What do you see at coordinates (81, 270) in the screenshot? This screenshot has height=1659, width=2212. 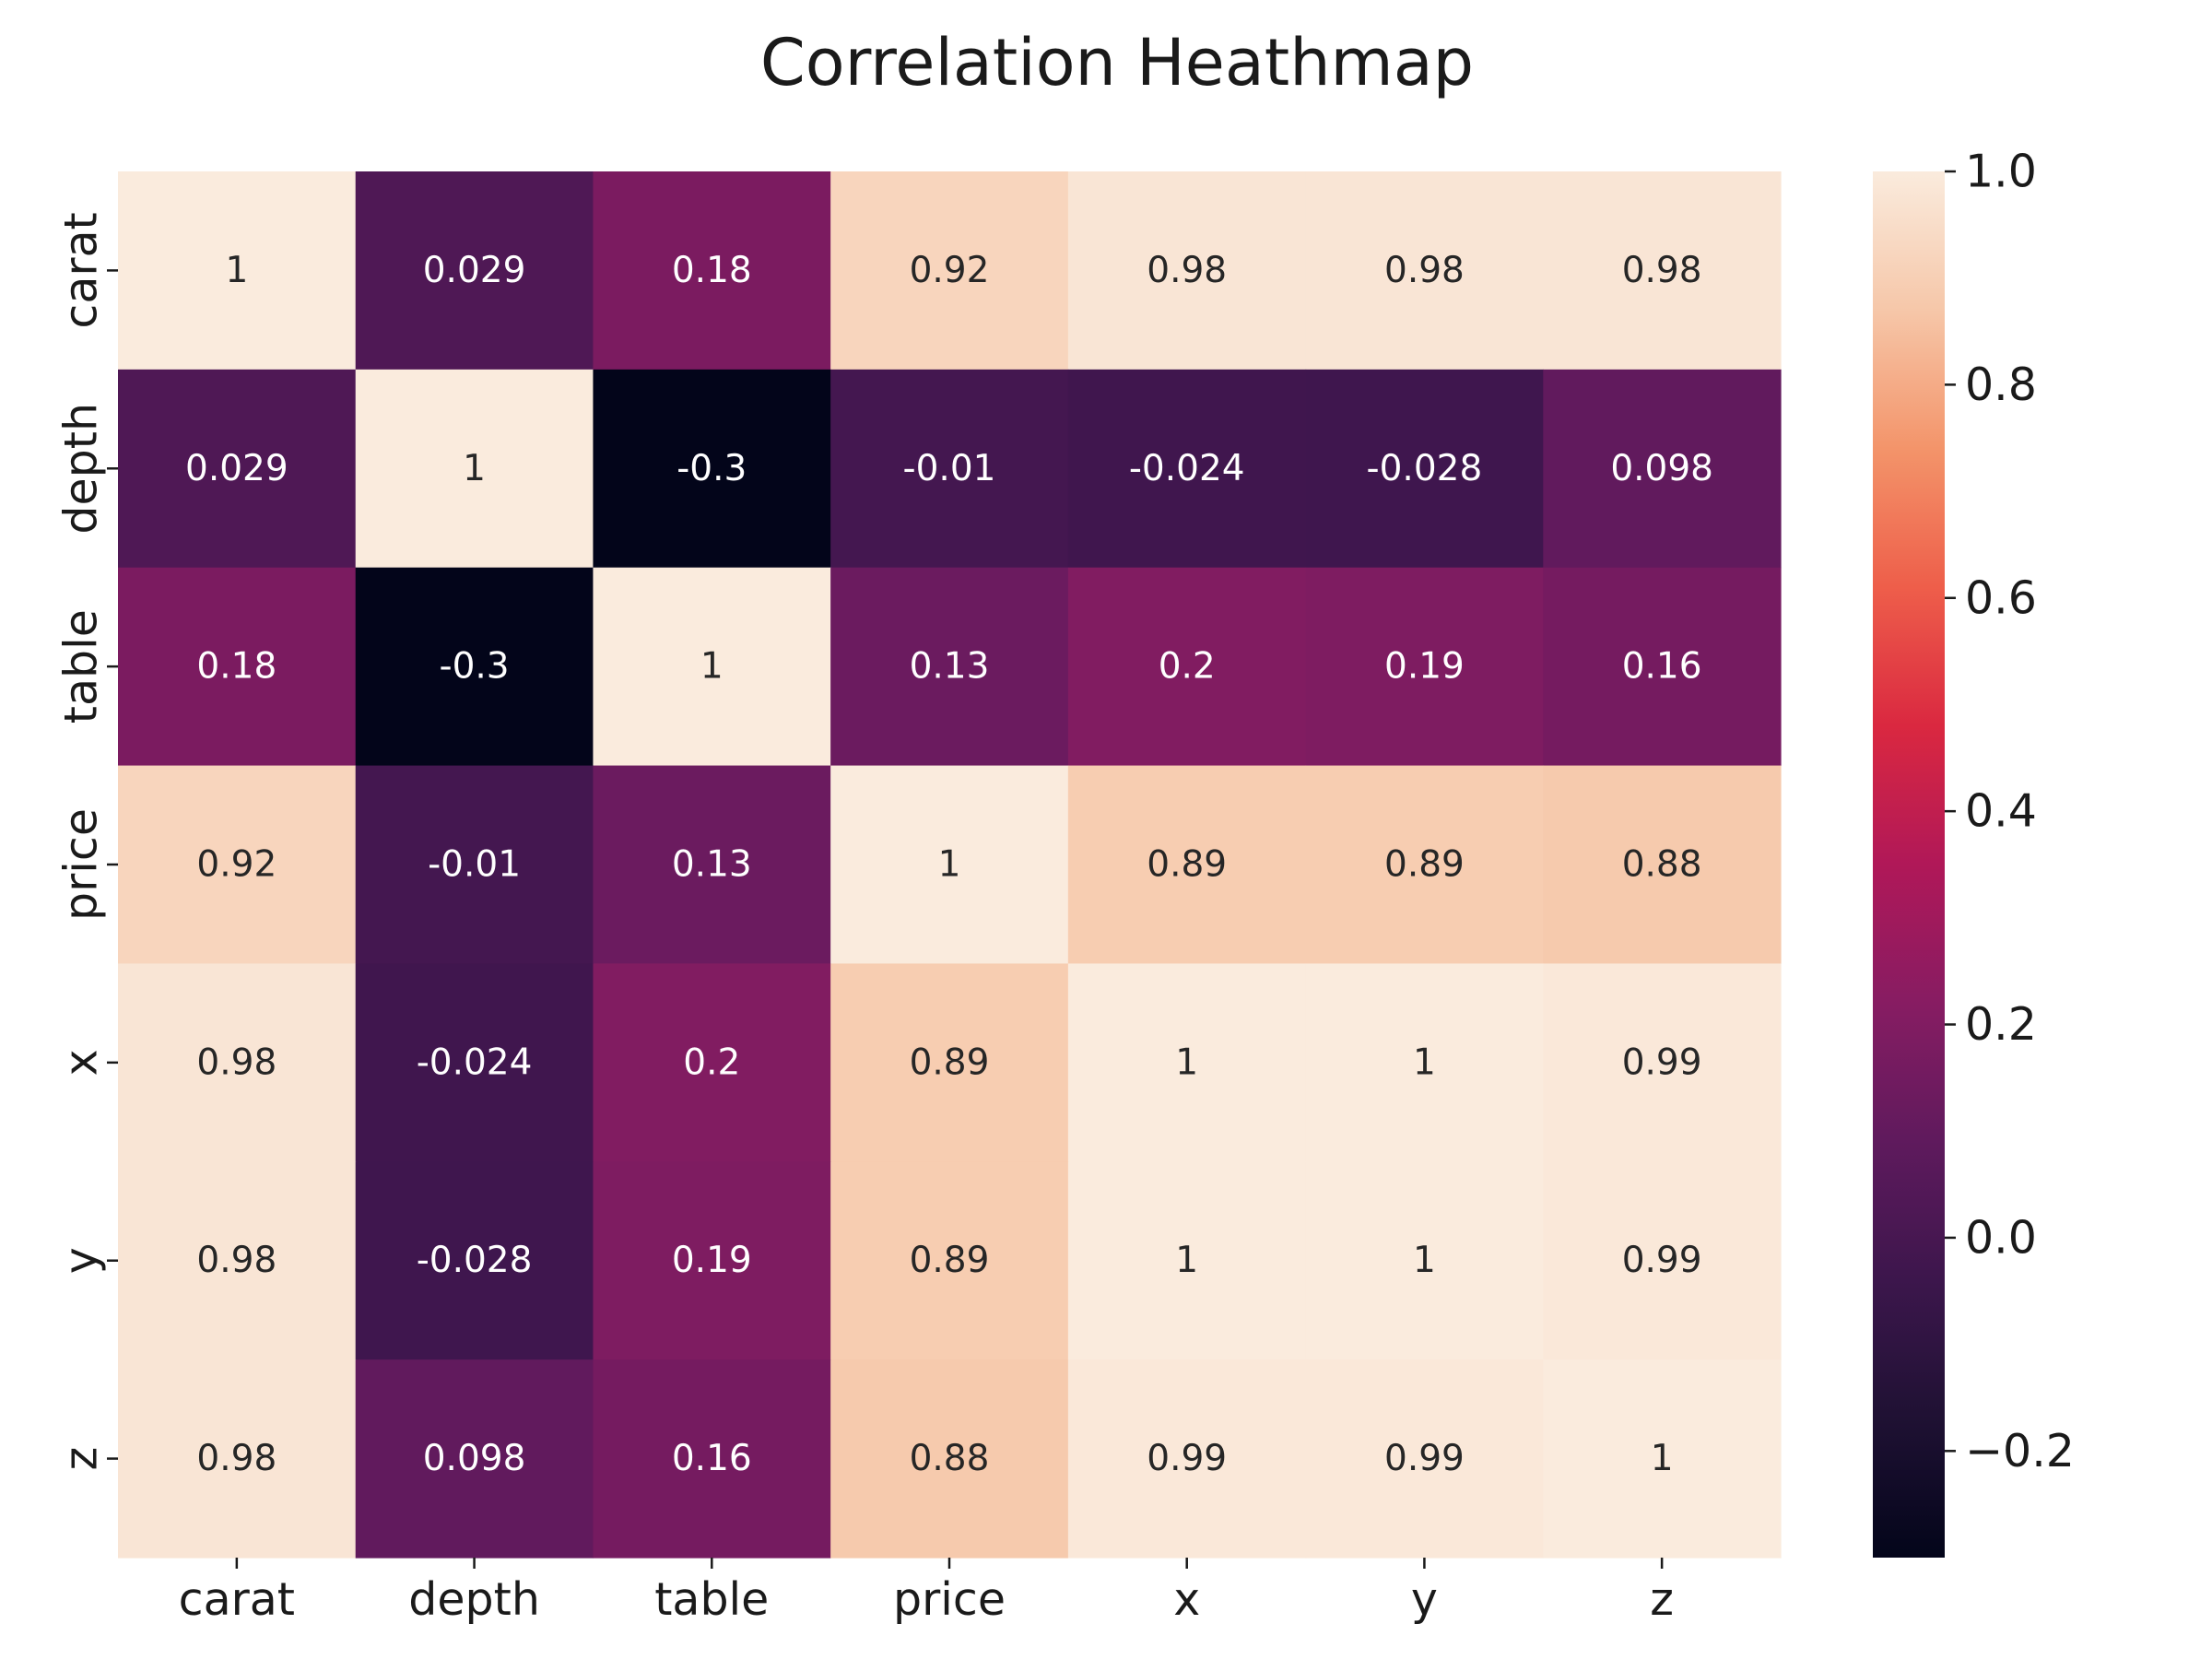 I see `y-tick-label-carat: carat` at bounding box center [81, 270].